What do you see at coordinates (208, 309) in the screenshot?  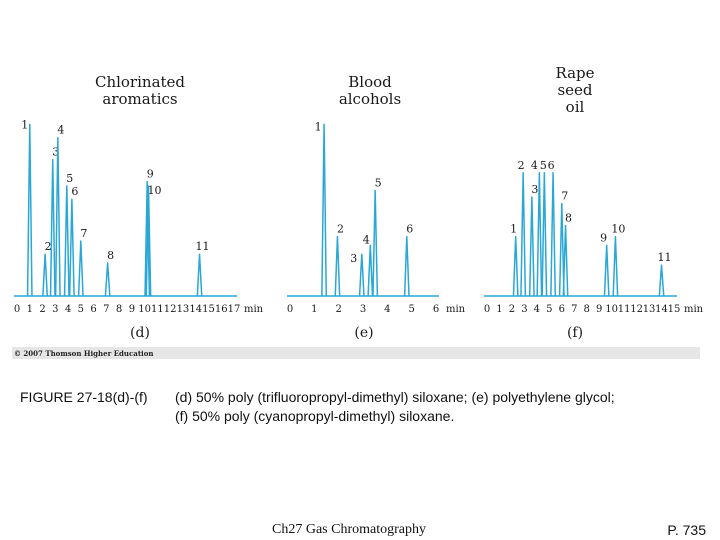 I see `x-tick-label: 15` at bounding box center [208, 309].